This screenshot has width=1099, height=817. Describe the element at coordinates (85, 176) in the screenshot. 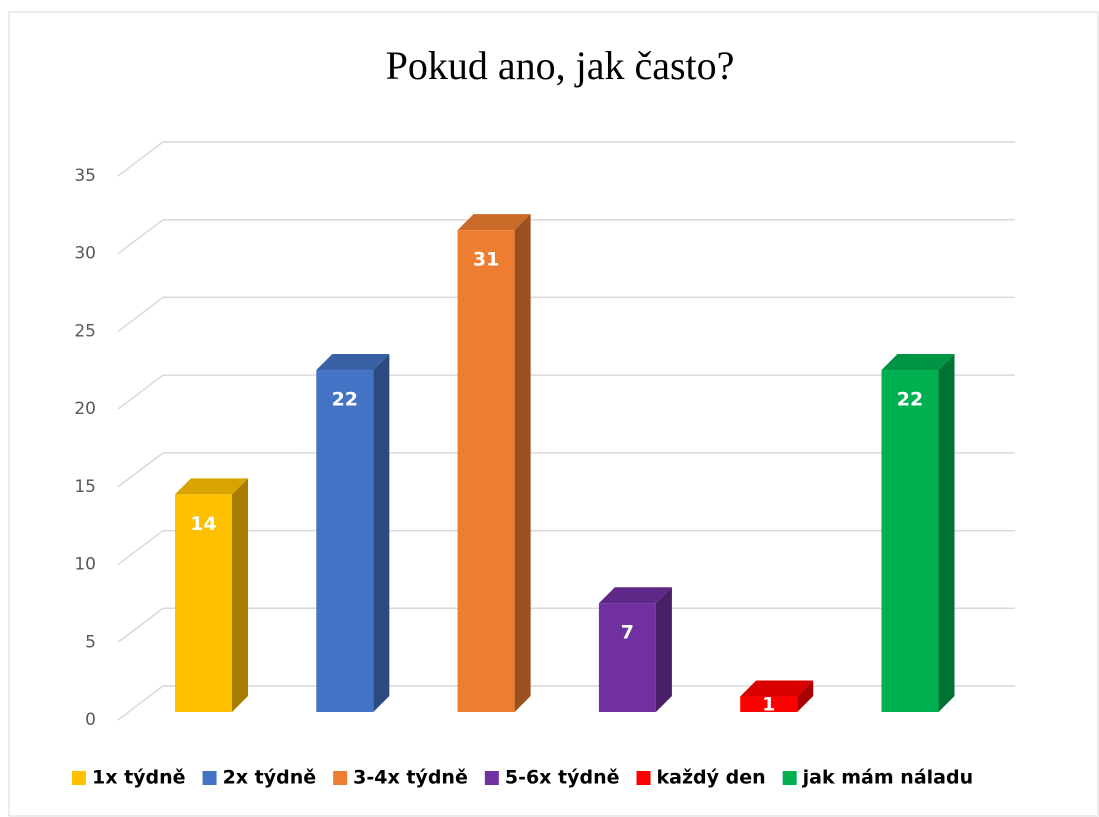

I see `y-tick-label: 35` at that location.